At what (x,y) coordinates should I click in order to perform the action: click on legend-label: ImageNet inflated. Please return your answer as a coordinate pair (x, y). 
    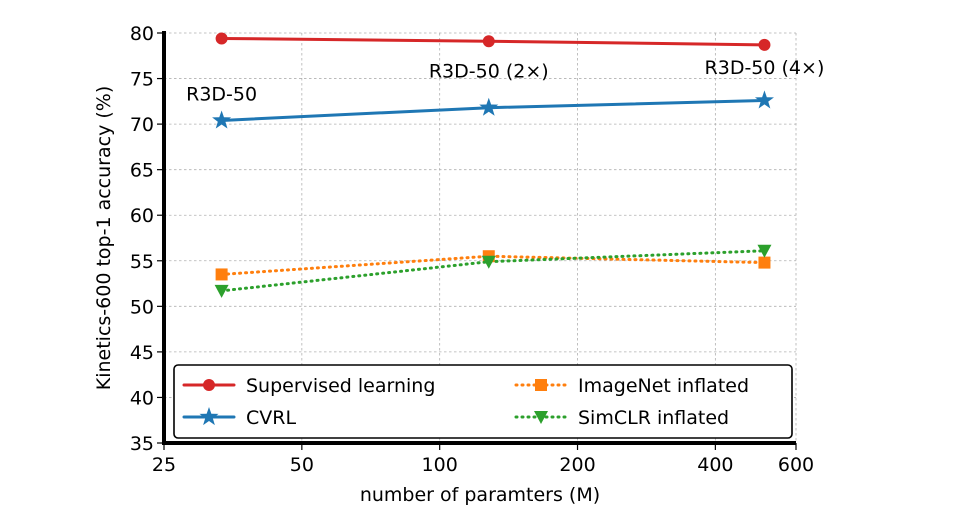
    Looking at the image, I should click on (663, 386).